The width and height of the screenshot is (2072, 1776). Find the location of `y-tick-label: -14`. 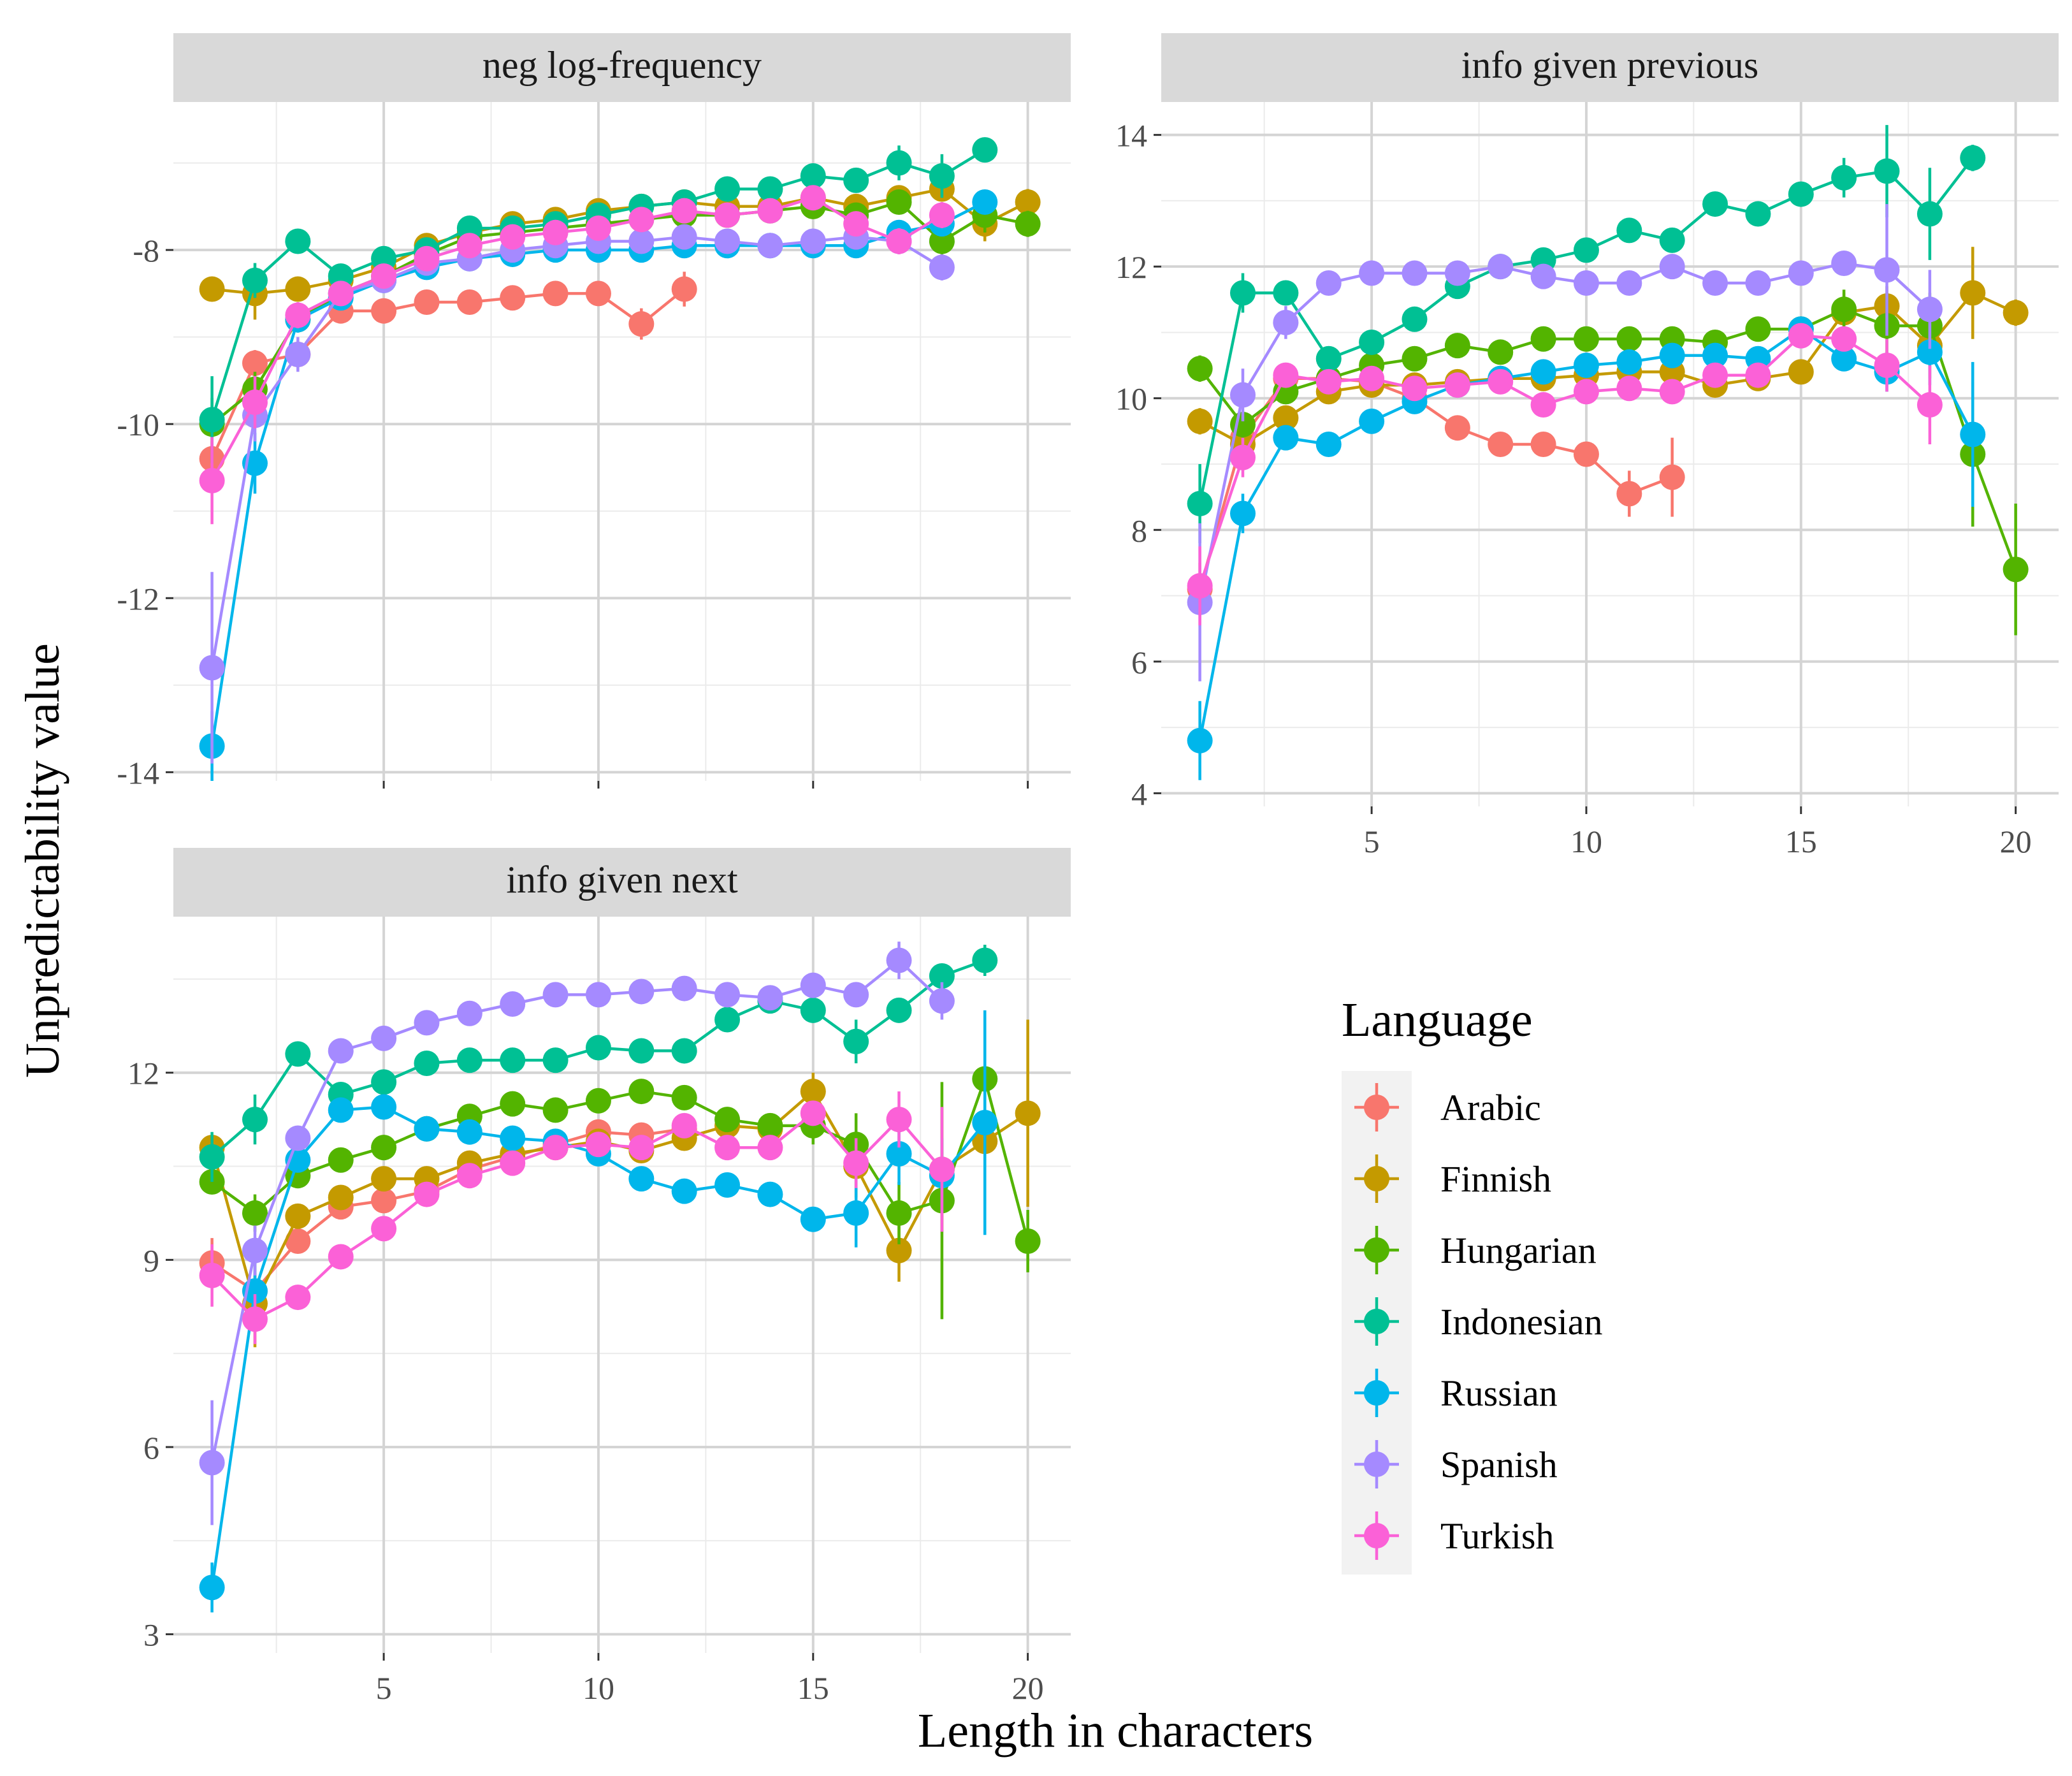

y-tick-label: -14 is located at coordinates (138, 772).